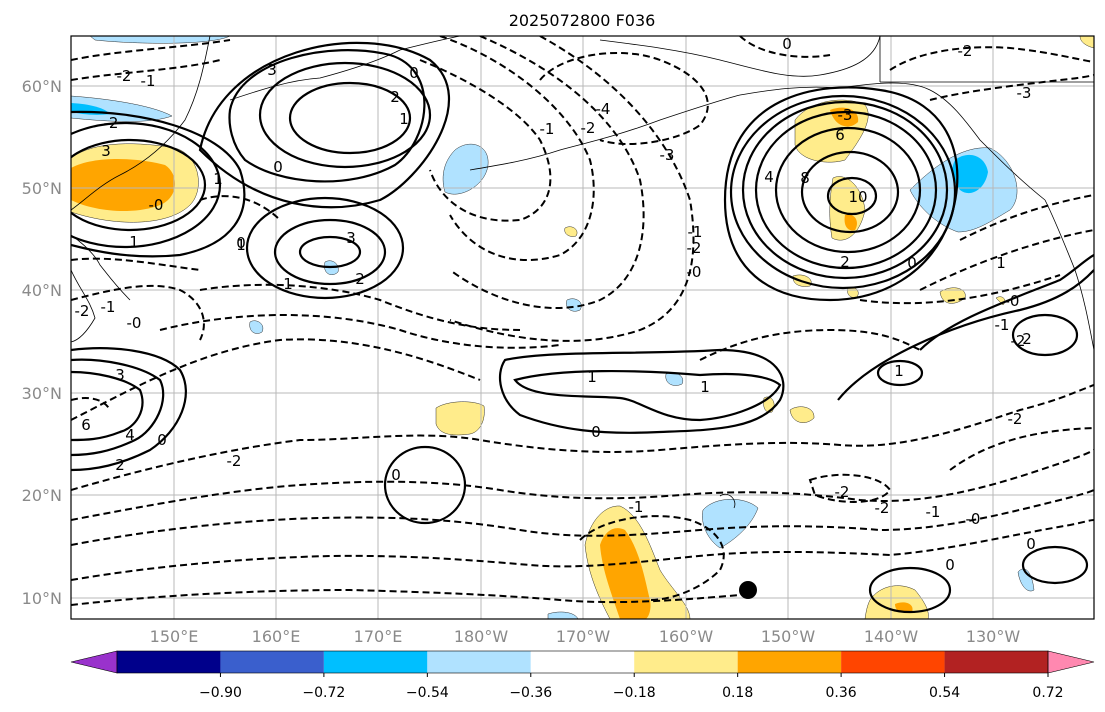 The width and height of the screenshot is (1105, 712). I want to click on contour-dash-sub3, so click(582, 517).